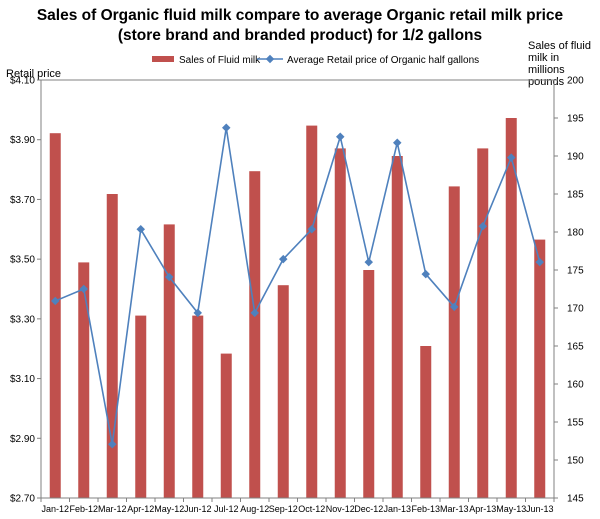 The image size is (600, 519). What do you see at coordinates (34, 74) in the screenshot?
I see `left-axis-title: Retail price` at bounding box center [34, 74].